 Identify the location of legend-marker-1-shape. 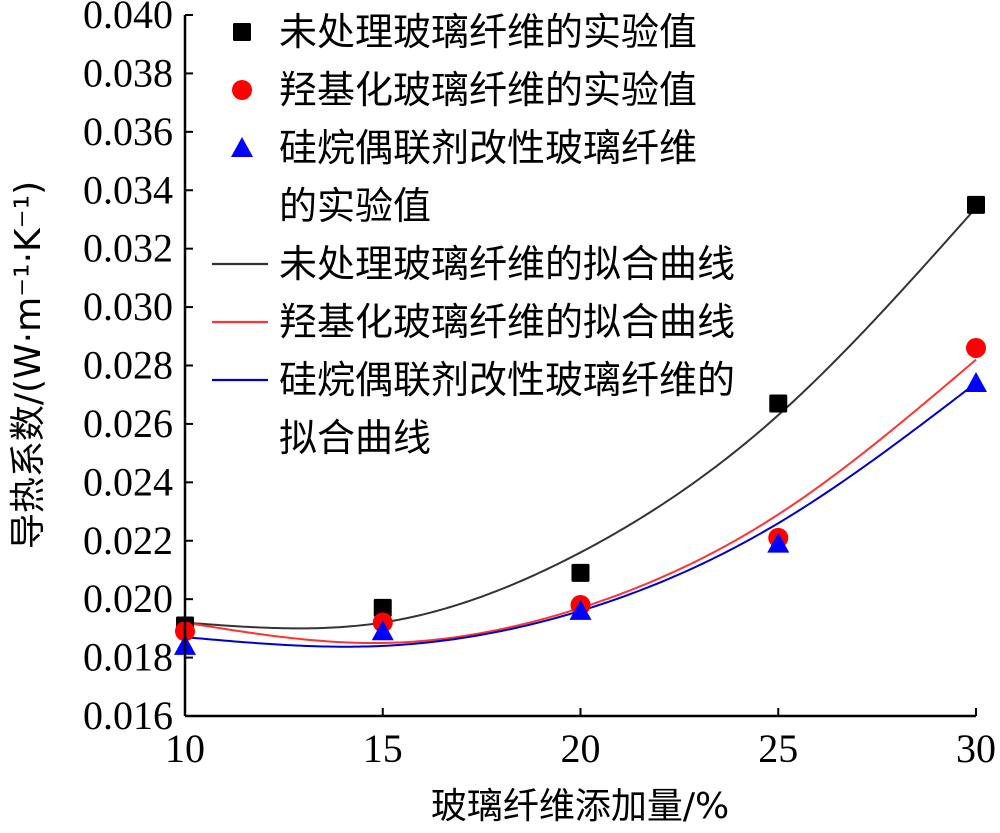
(242, 90).